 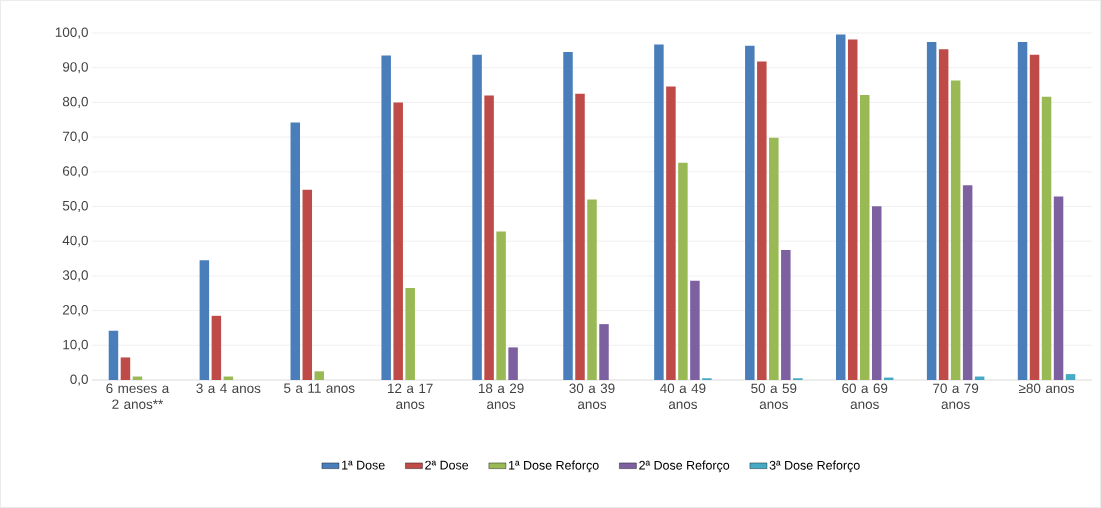 What do you see at coordinates (683, 396) in the screenshot?
I see `x-tick-label: 40 a 49 anos` at bounding box center [683, 396].